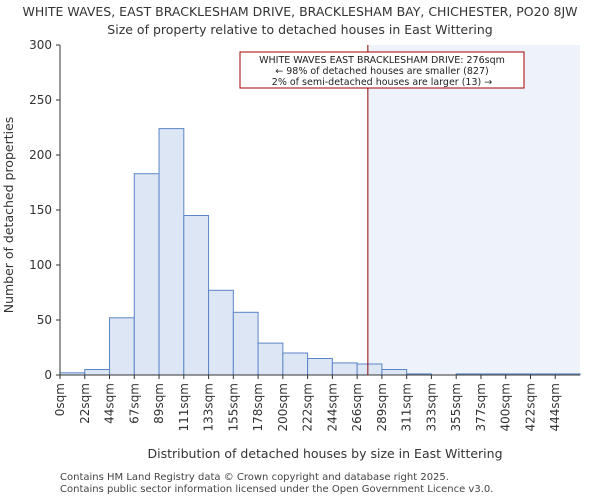 This screenshot has width=600, height=500. What do you see at coordinates (85, 403) in the screenshot?
I see `x-tick-label: 22sqm` at bounding box center [85, 403].